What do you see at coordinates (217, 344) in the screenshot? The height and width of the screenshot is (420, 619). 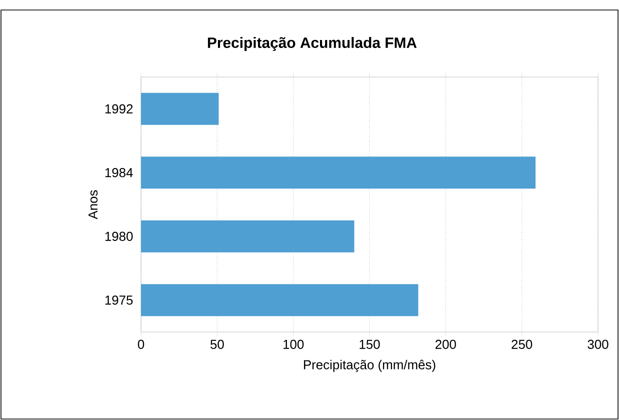 I see `x-tick-label: 50` at bounding box center [217, 344].